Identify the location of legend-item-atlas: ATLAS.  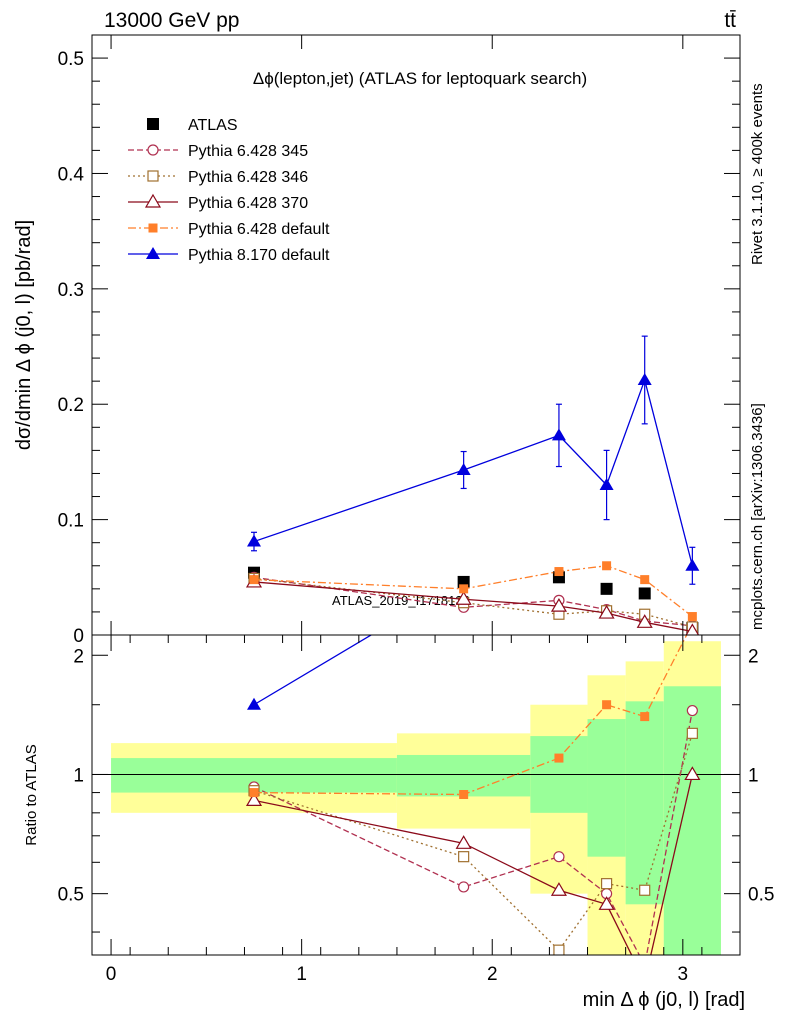
(192, 125).